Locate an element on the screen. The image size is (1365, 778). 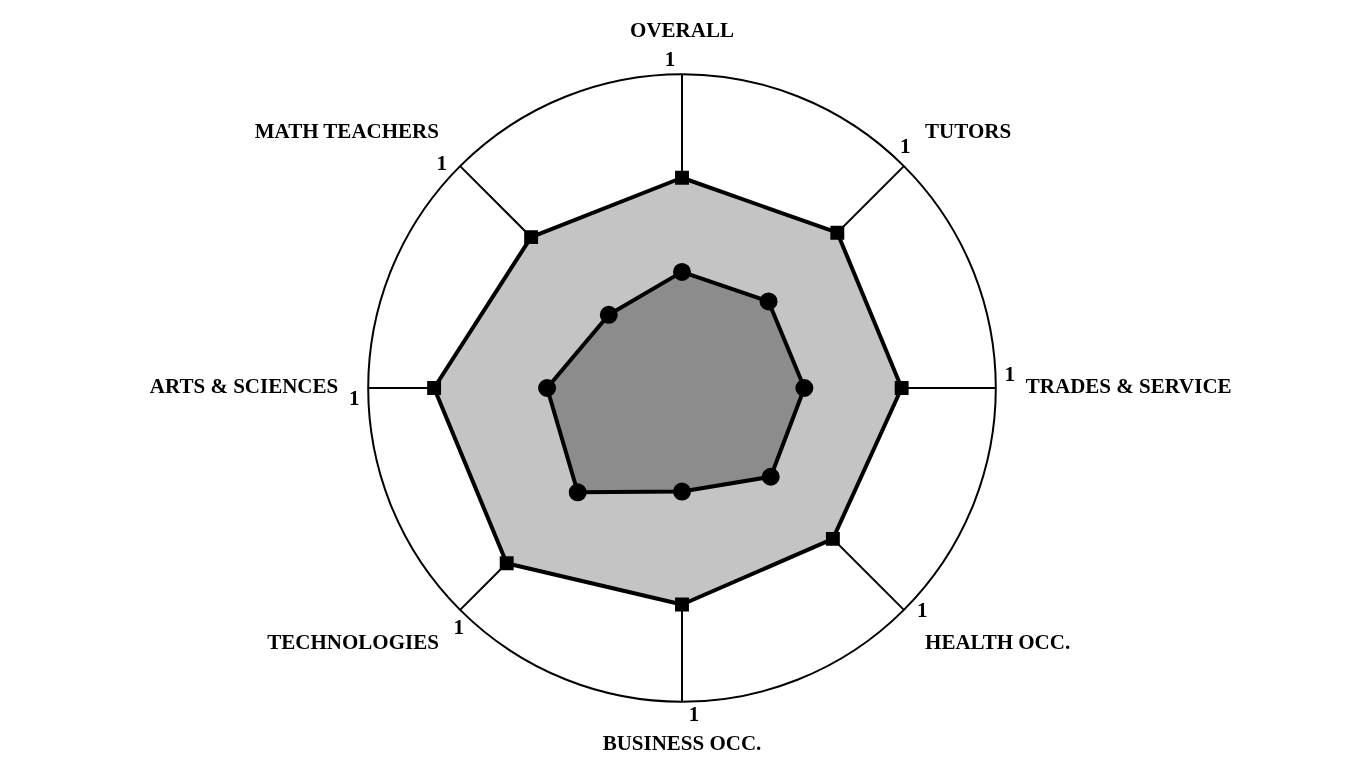
spoke-label: MATH TEACHERS is located at coordinates (346, 130).